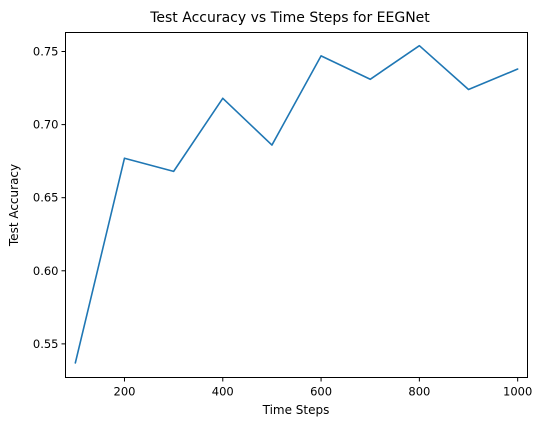 The image size is (536, 425). I want to click on y-tick-label: 0.60, so click(46, 271).